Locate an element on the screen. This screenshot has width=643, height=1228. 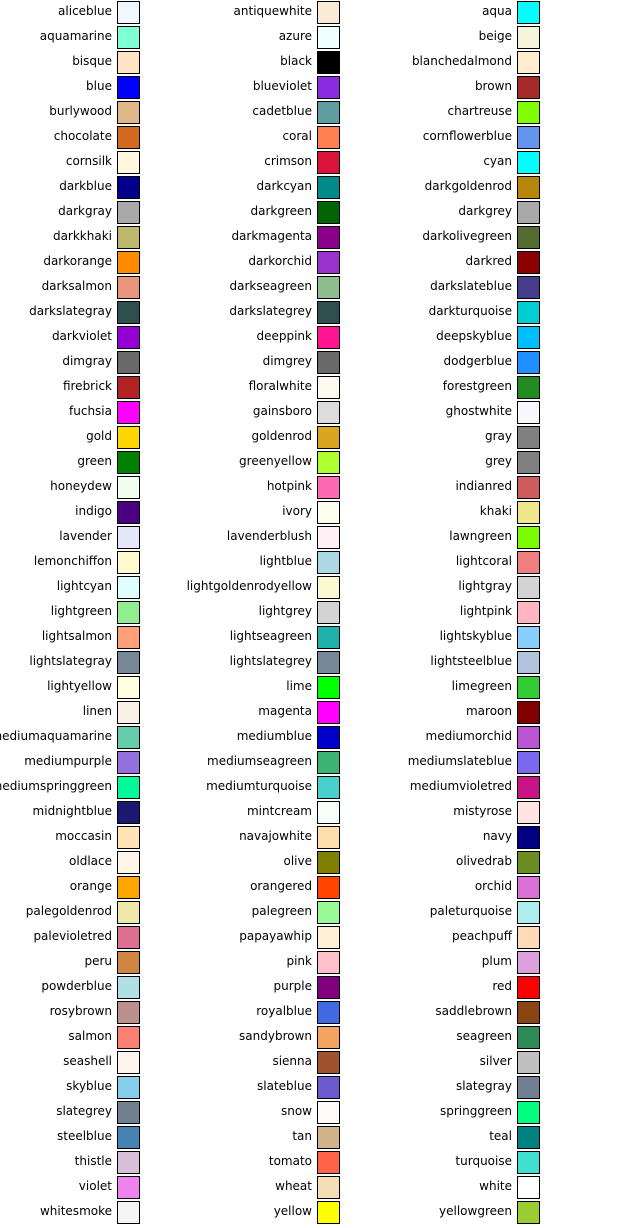
color-name-label: mediumorchid is located at coordinates (468, 736).